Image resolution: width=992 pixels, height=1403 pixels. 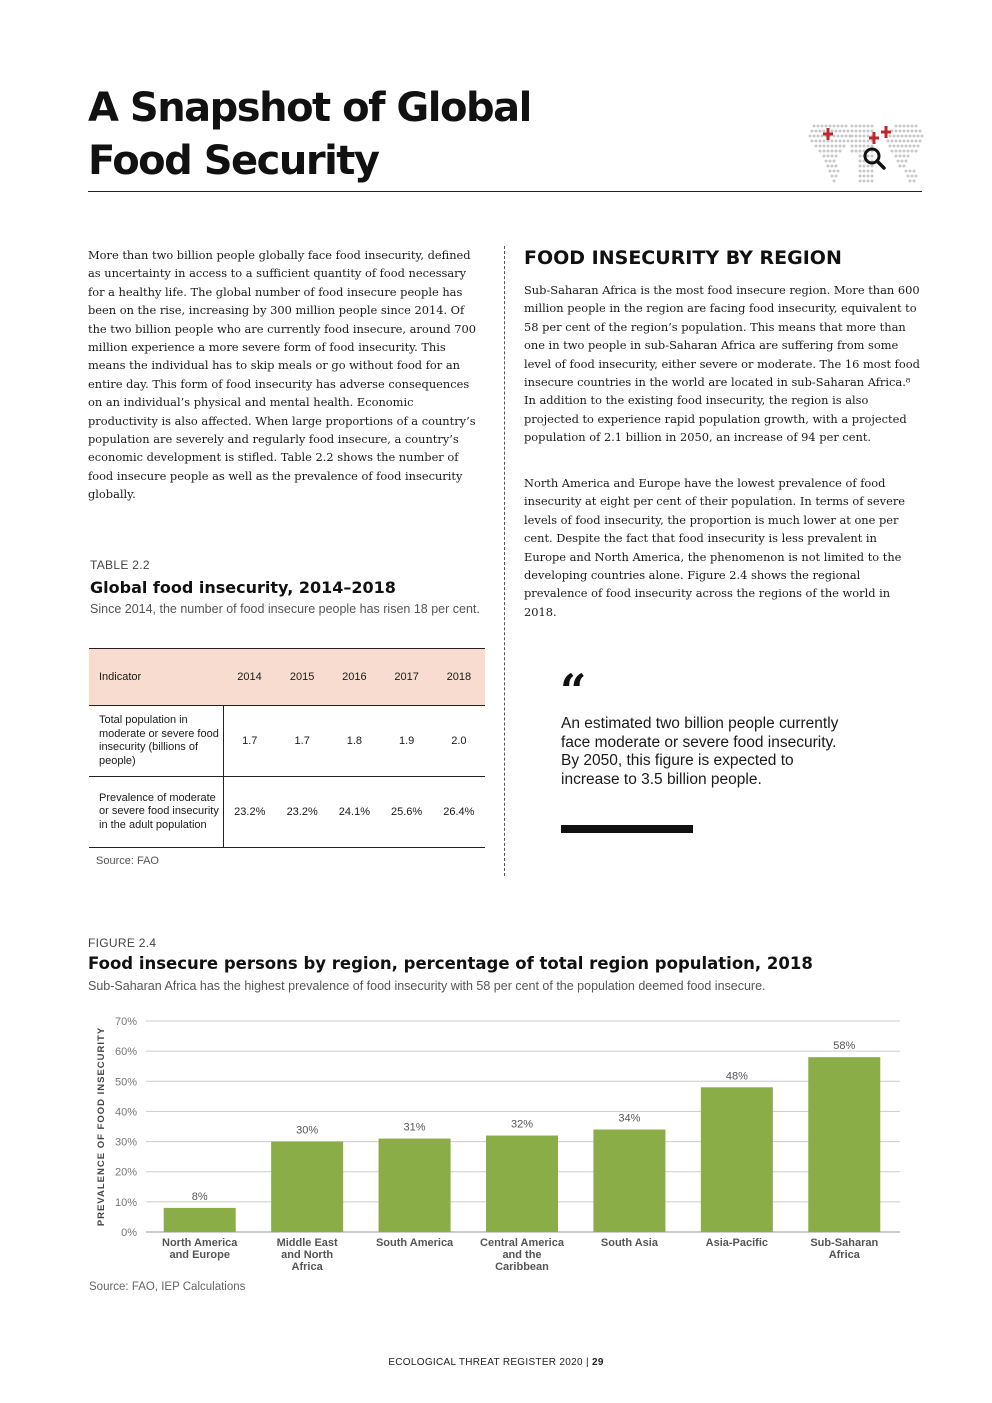 What do you see at coordinates (844, 1046) in the screenshot?
I see `bar-data-label: 58%` at bounding box center [844, 1046].